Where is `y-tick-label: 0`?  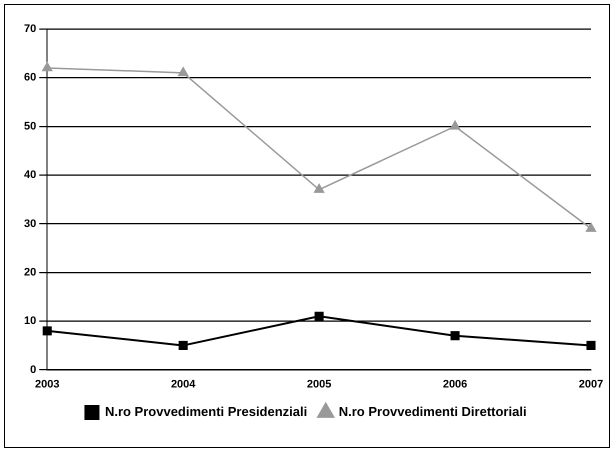
y-tick-label: 0 is located at coordinates (33, 370).